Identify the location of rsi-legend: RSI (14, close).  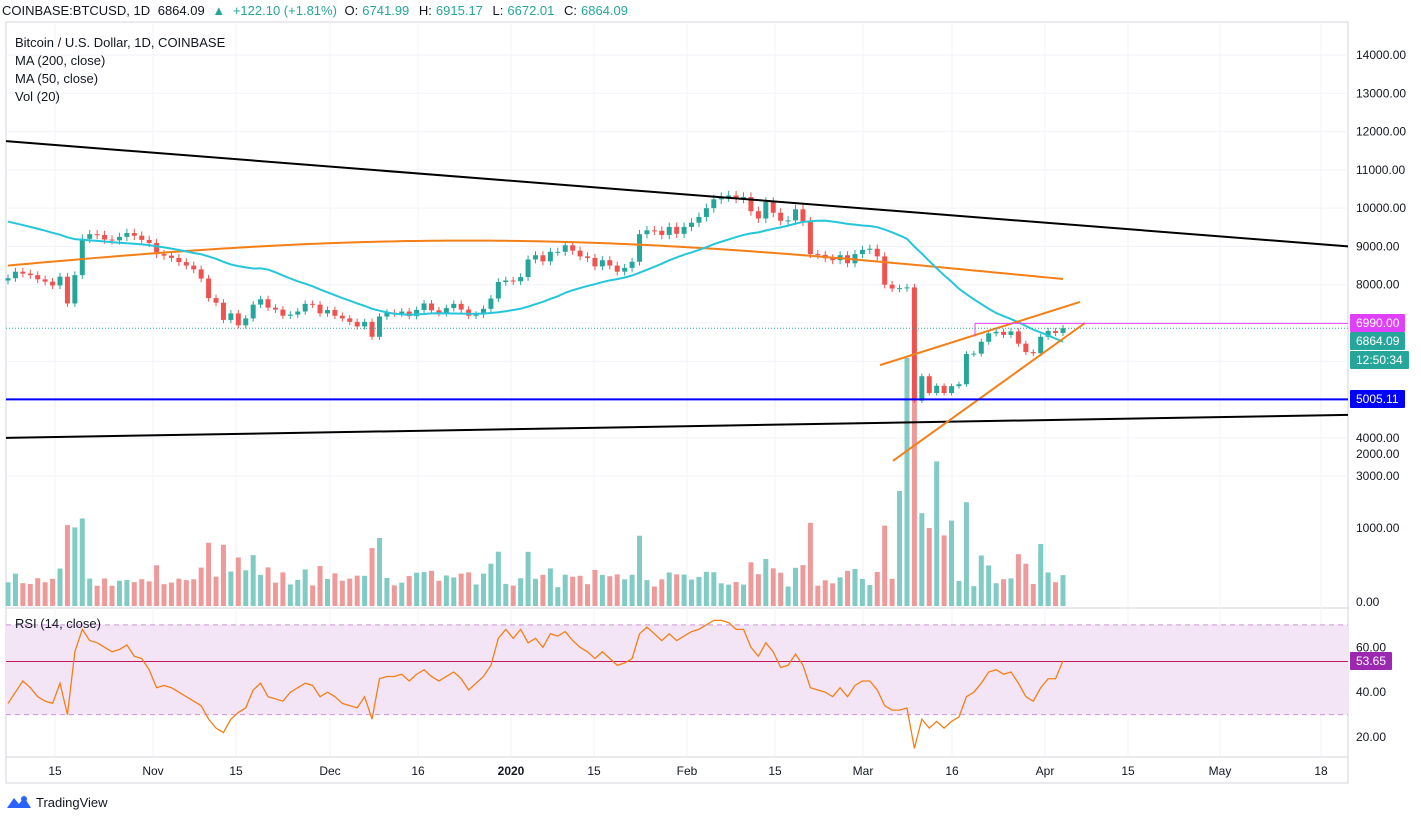
(58, 624).